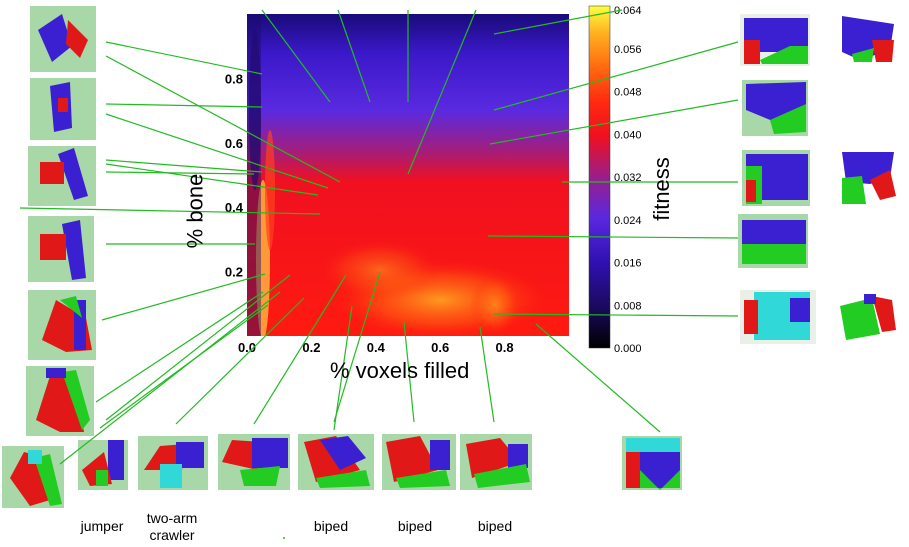 The width and height of the screenshot is (909, 547). What do you see at coordinates (234, 143) in the screenshot?
I see `y-tick-label: 0.6` at bounding box center [234, 143].